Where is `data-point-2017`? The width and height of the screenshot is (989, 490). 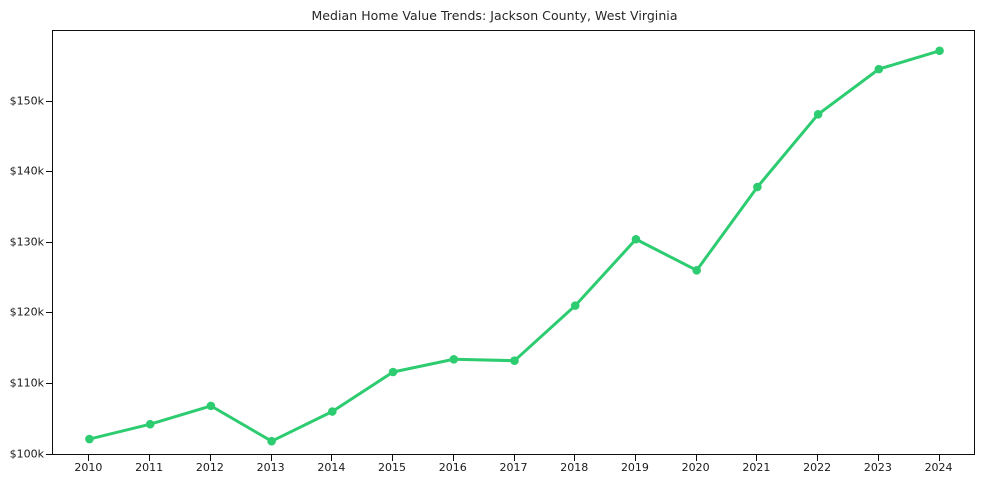
data-point-2017 is located at coordinates (514, 360).